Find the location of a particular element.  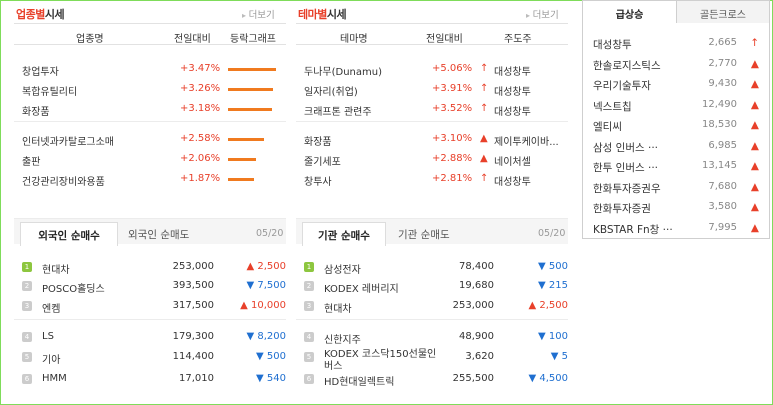

theme-row: 창투사 +2.81% ↑ 대성창투 is located at coordinates (436, 180).